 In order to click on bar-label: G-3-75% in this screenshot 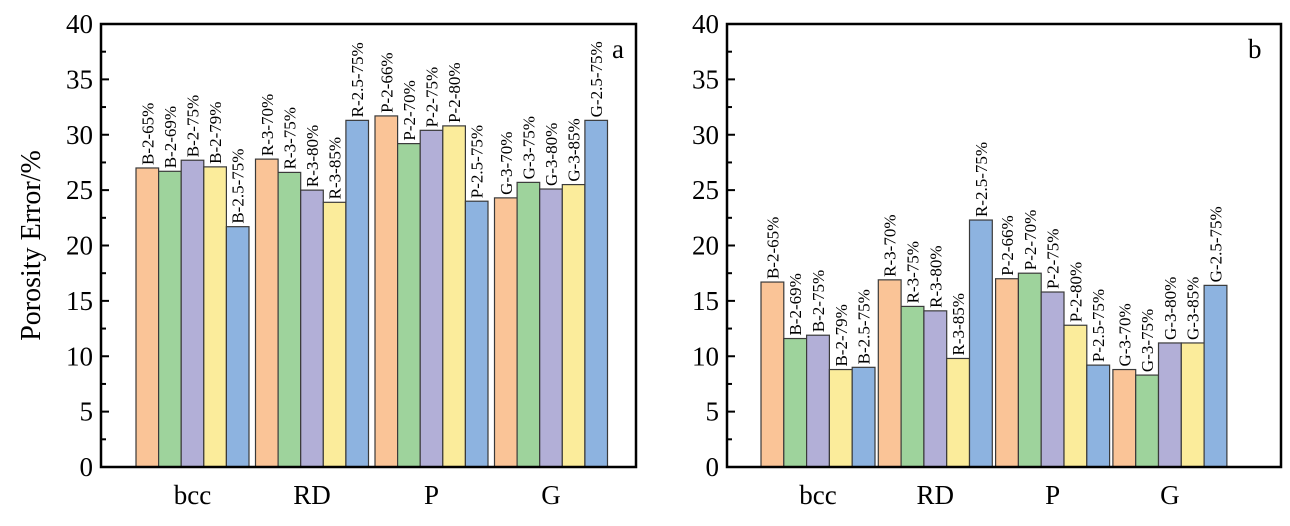, I will do `click(1147, 340)`.